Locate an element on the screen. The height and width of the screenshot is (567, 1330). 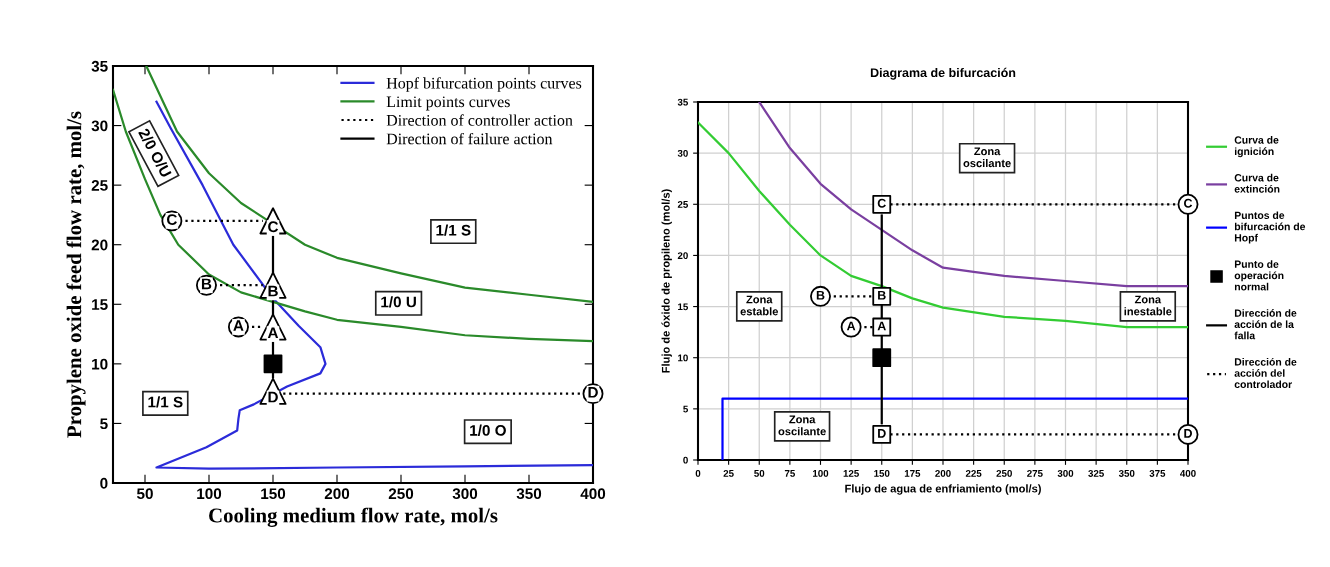
legend-label: Limit points curves is located at coordinates (448, 103).